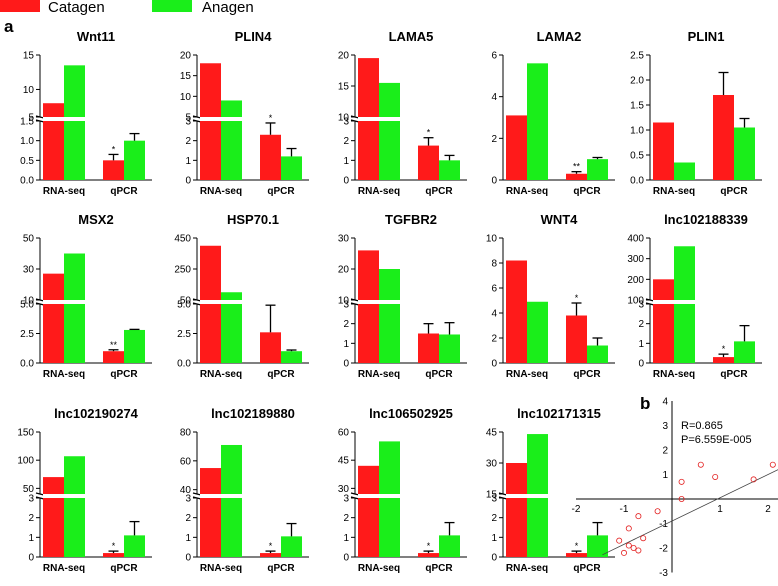 This screenshot has height=586, width=778. I want to click on y-tick-label: 0.0, so click(184, 364).